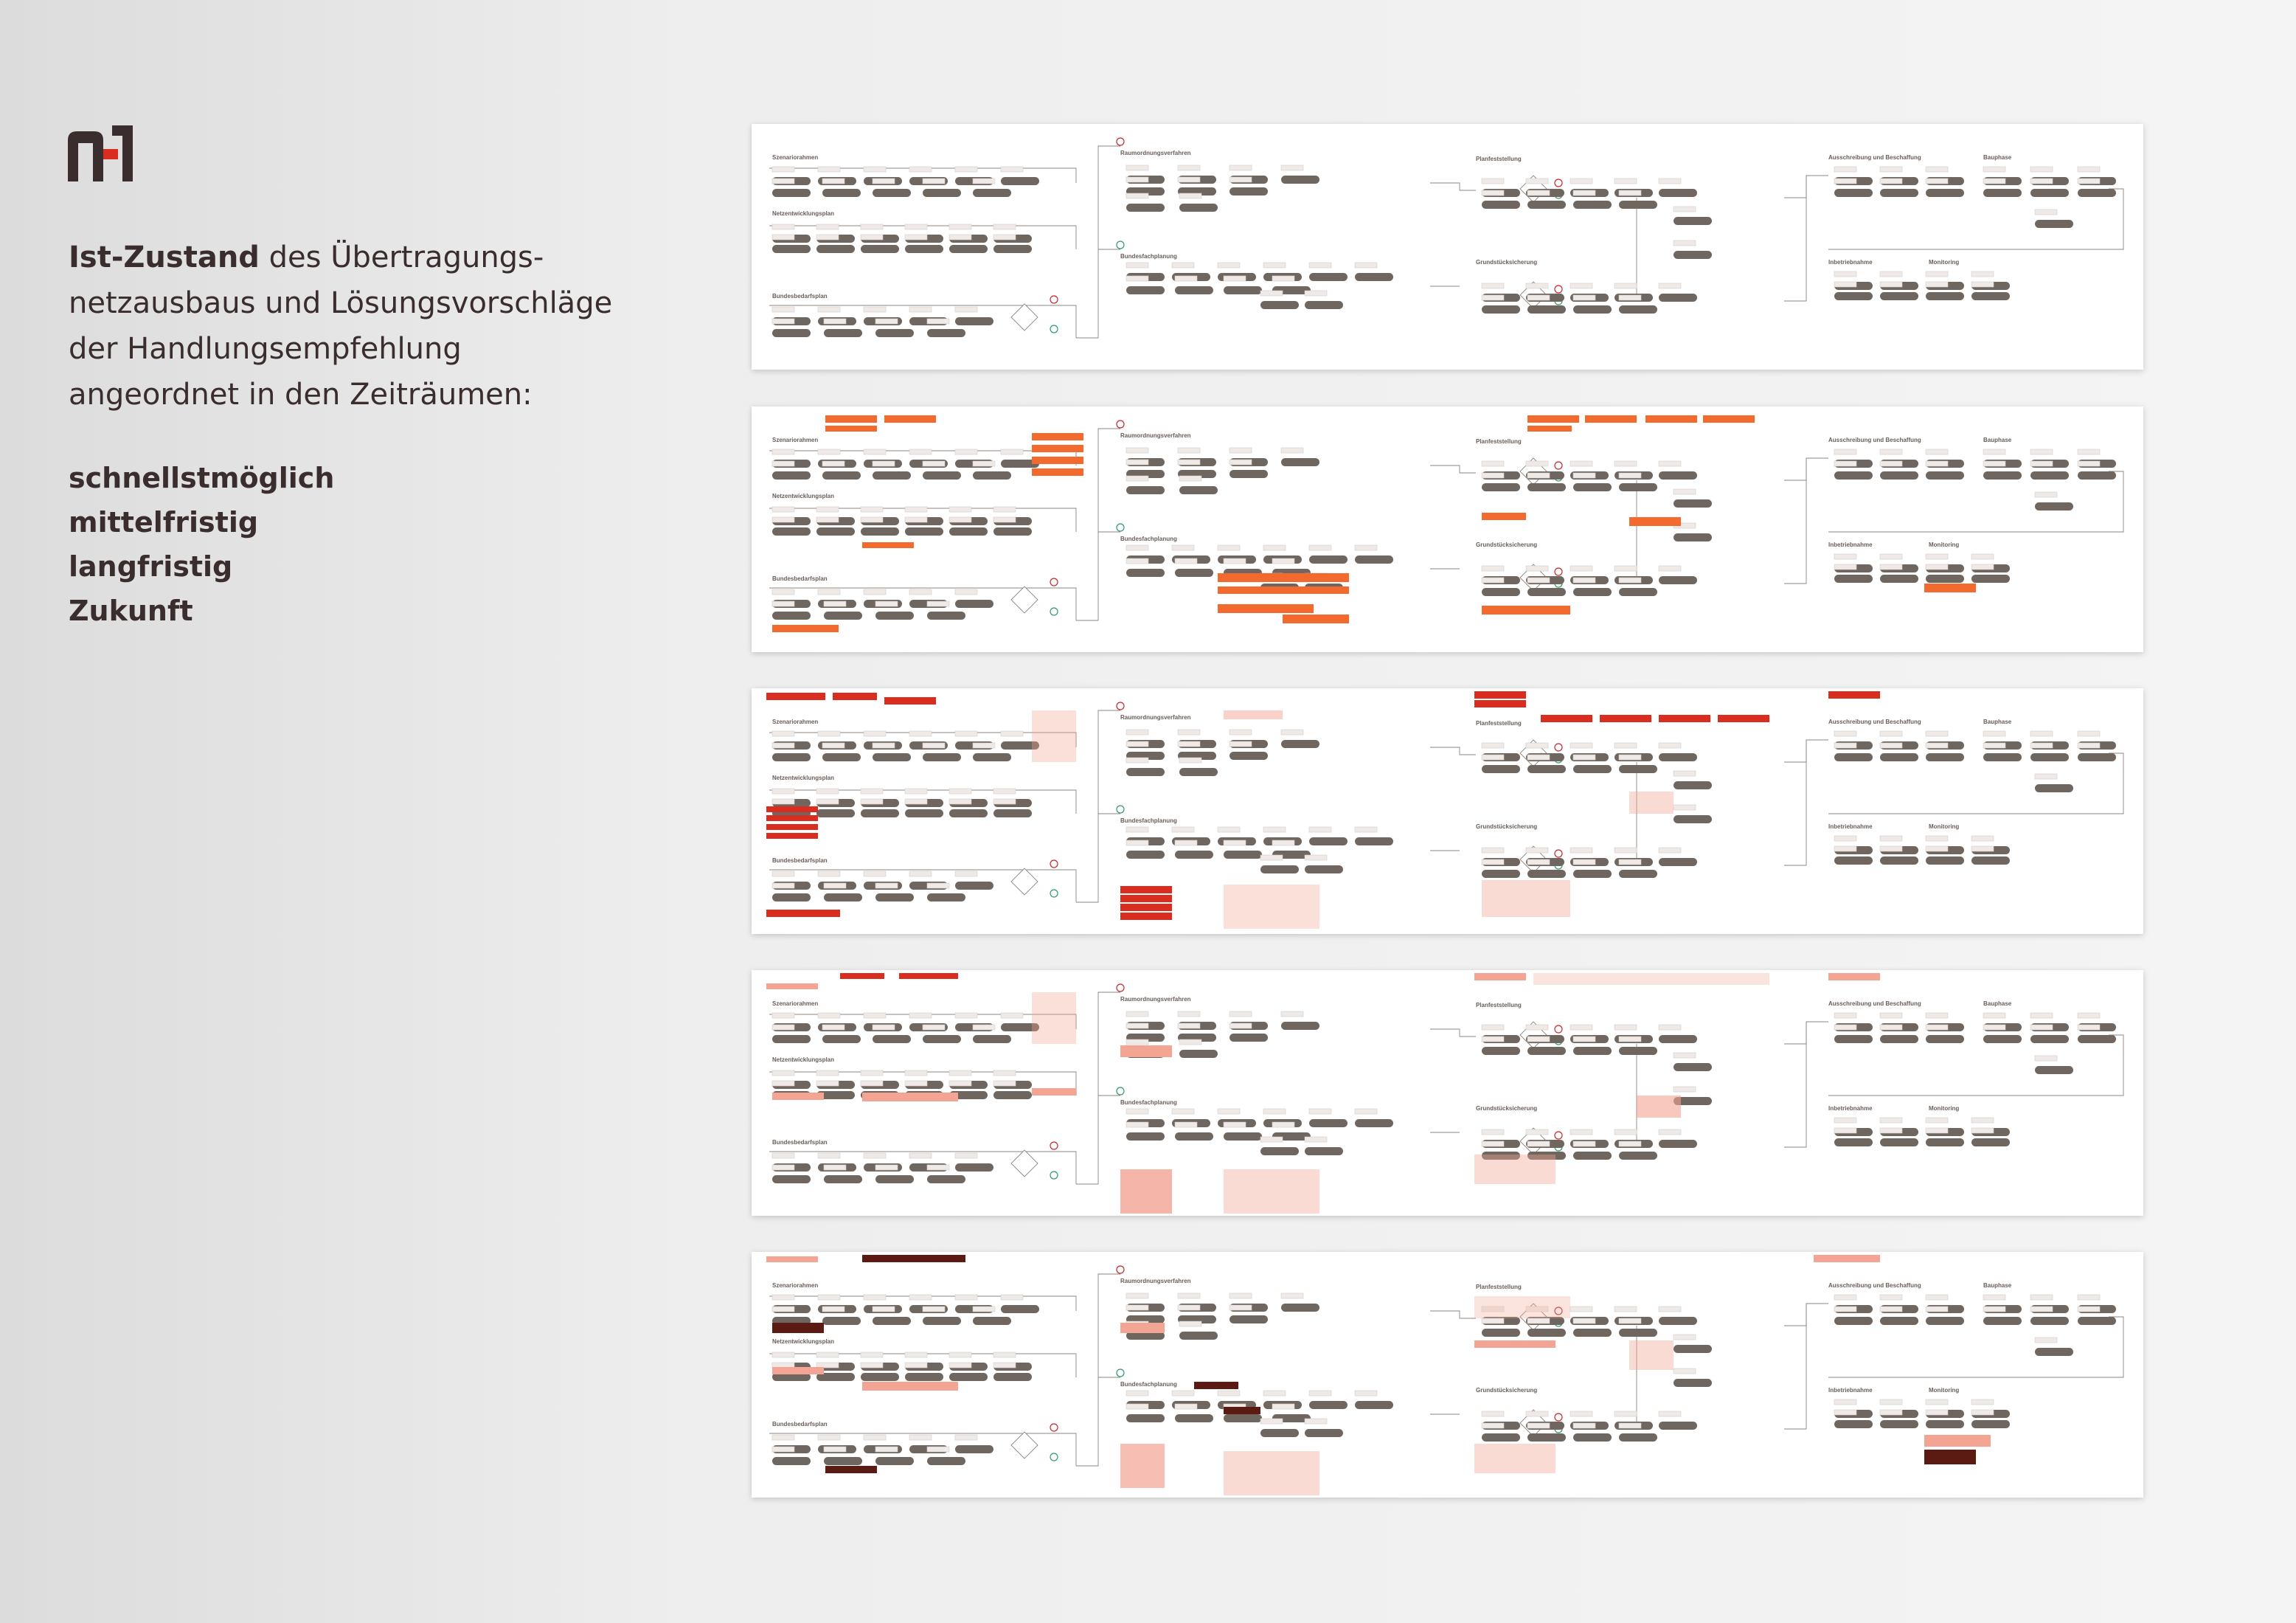 This screenshot has width=2296, height=1623. I want to click on decision-diamond, so click(1024, 882).